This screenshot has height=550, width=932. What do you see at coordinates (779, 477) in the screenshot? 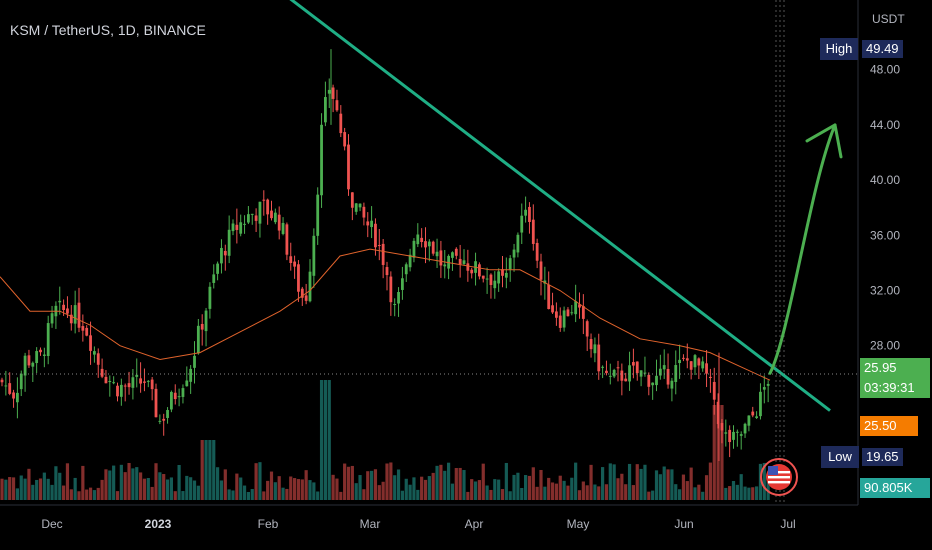
I see `us-flag-logo-icon` at bounding box center [779, 477].